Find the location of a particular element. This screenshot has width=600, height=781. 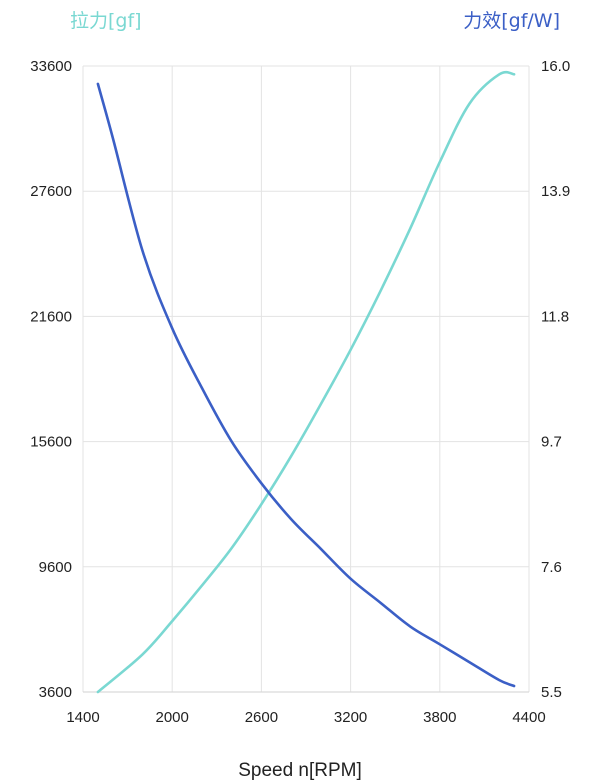

left-tick-label: 21600 is located at coordinates (51, 316).